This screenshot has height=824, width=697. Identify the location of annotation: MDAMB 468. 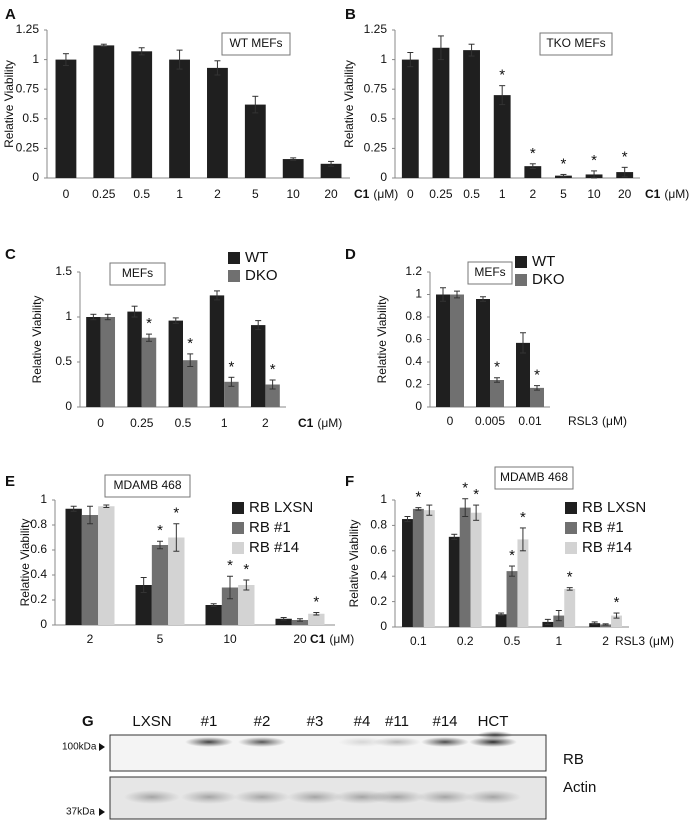
(534, 477).